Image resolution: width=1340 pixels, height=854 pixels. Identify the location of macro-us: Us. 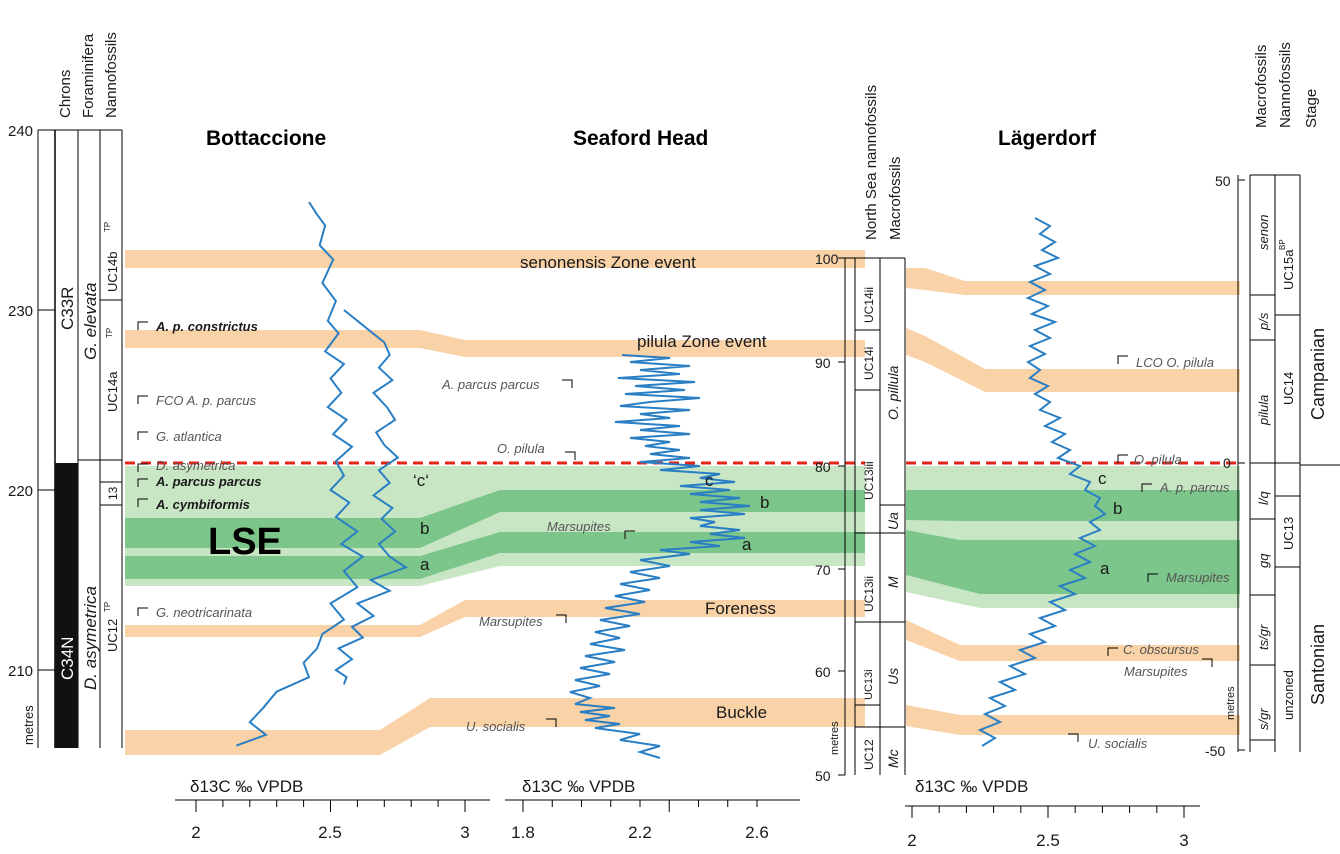
(893, 676).